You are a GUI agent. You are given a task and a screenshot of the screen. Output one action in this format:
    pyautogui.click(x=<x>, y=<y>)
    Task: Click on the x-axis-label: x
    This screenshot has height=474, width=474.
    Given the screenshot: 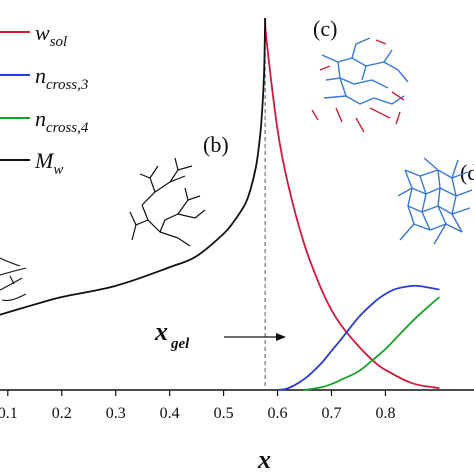 What is the action you would take?
    pyautogui.click(x=264, y=459)
    